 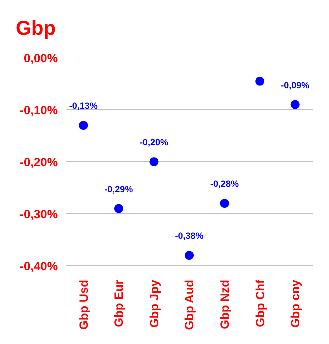 What do you see at coordinates (295, 304) in the screenshot?
I see `x-tick-label: Gbp cny` at bounding box center [295, 304].